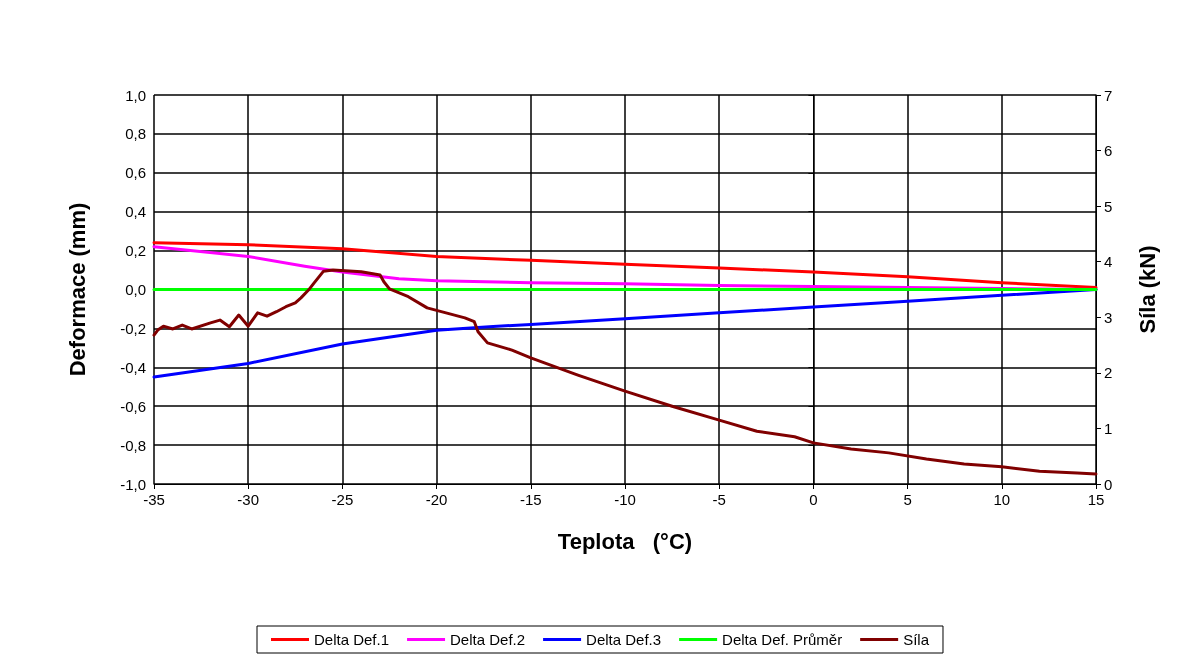 The image size is (1200, 657). Describe the element at coordinates (133, 367) in the screenshot. I see `y-tick-label: -0,4` at that location.